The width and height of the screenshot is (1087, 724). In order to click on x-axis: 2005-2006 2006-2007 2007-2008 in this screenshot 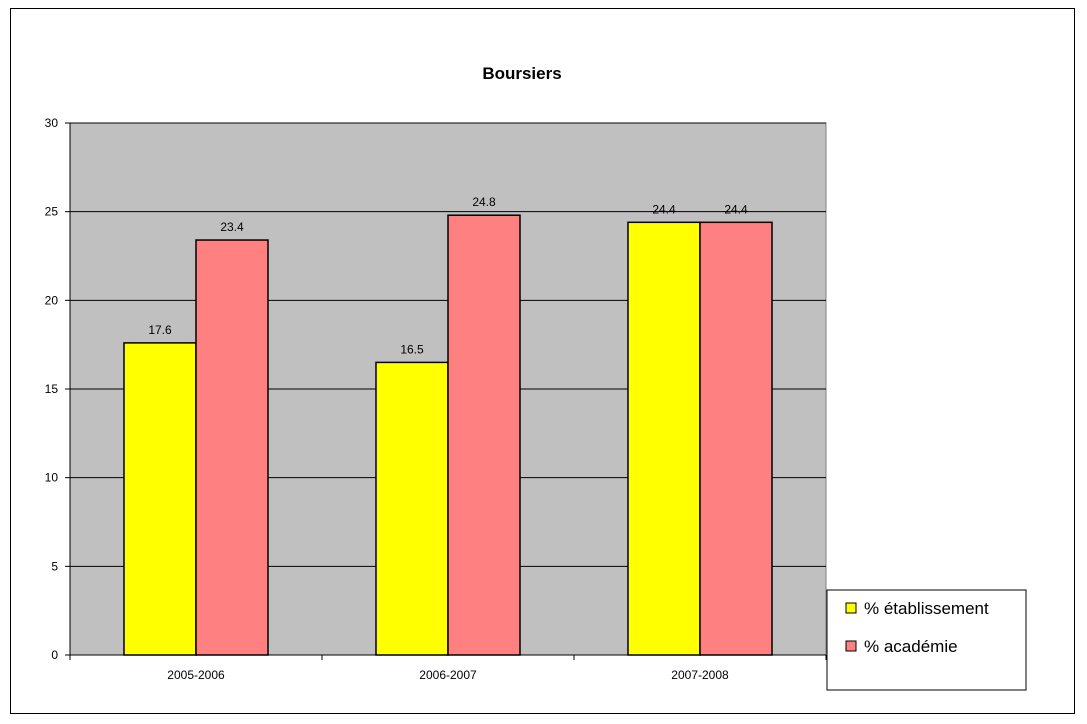, I will do `click(448, 668)`.